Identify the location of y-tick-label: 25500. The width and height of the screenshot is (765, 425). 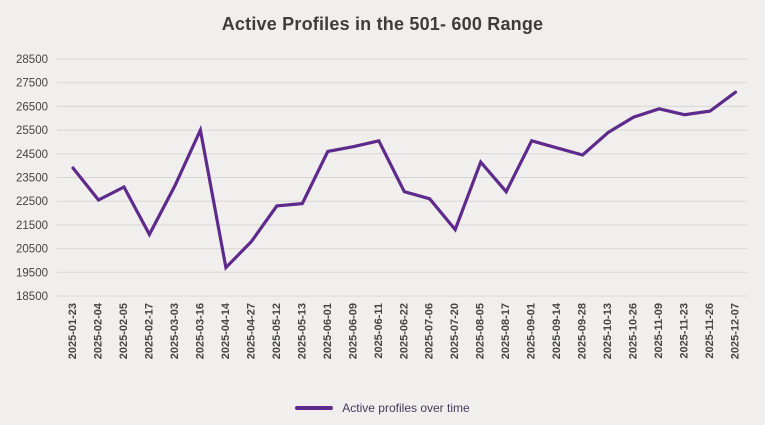
(32, 131).